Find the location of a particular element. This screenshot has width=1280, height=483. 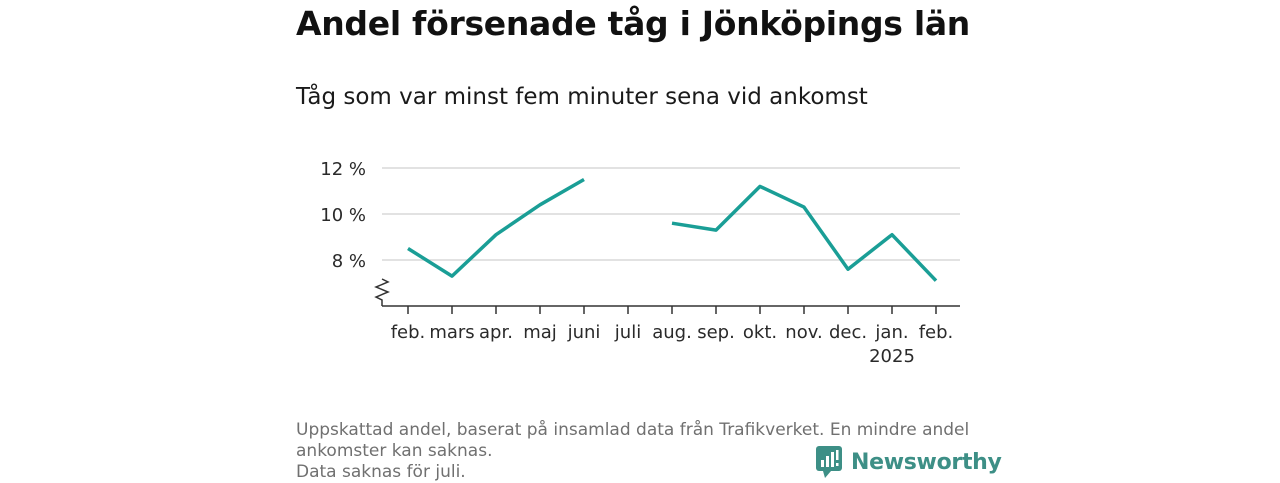

grid-lines is located at coordinates (671, 214).